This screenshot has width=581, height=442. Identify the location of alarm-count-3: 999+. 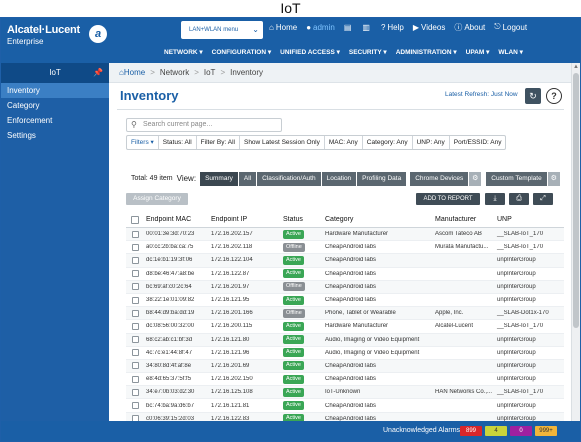
(546, 431).